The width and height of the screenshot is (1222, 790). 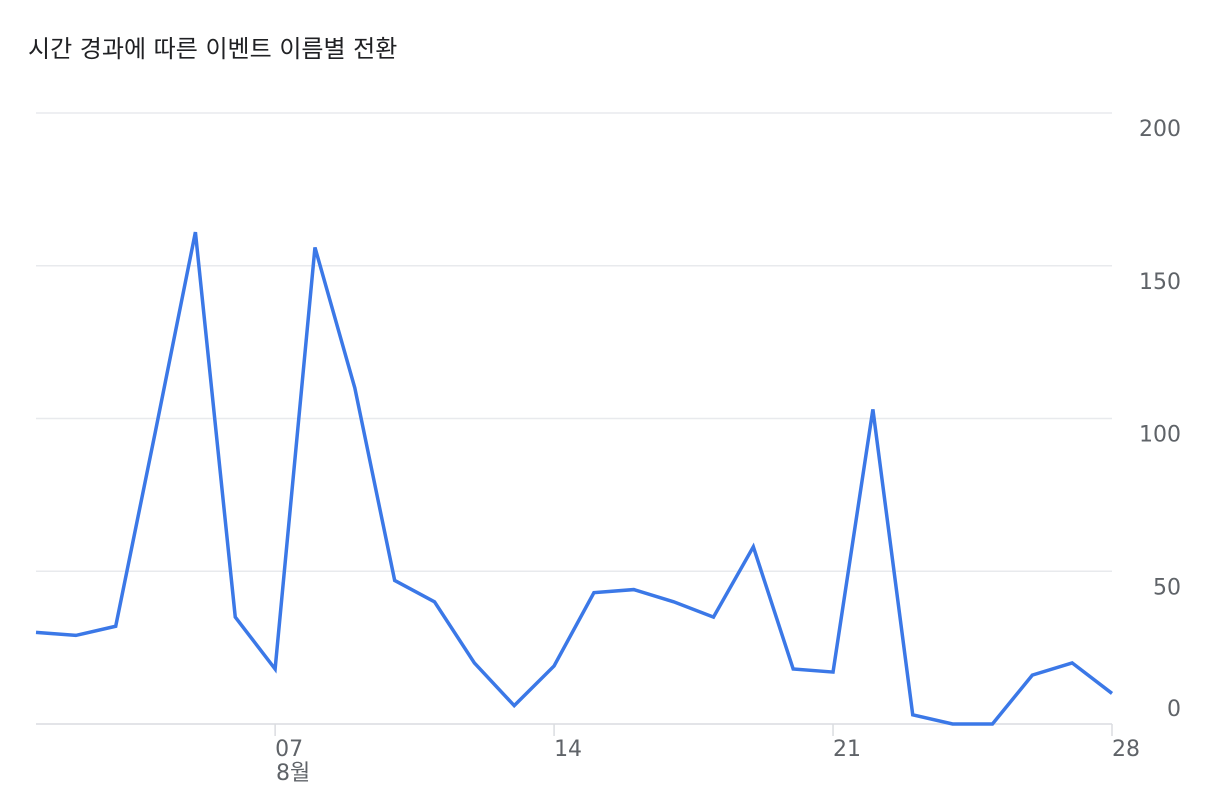 What do you see at coordinates (293, 773) in the screenshot?
I see `month-label: 8월` at bounding box center [293, 773].